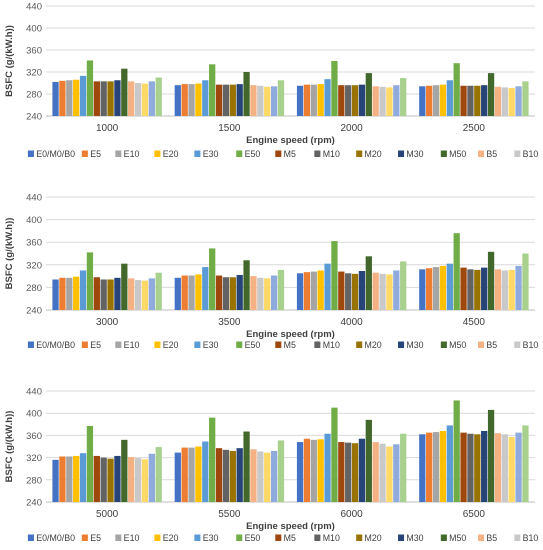 The image size is (543, 550). I want to click on legend-label: E5, so click(95, 154).